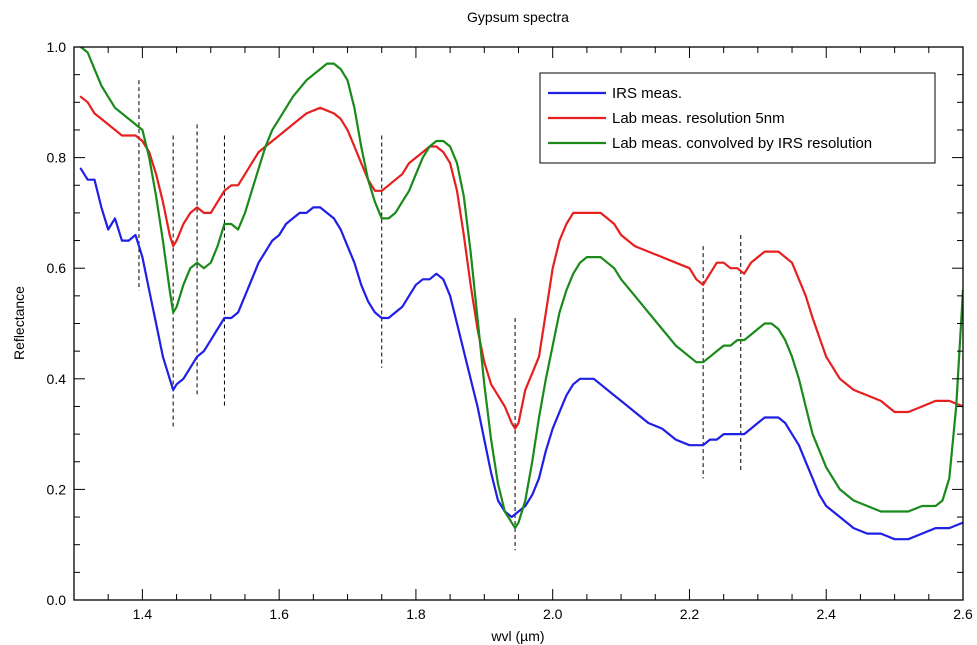 The width and height of the screenshot is (977, 645). I want to click on y-tick-label: 0.0, so click(57, 600).